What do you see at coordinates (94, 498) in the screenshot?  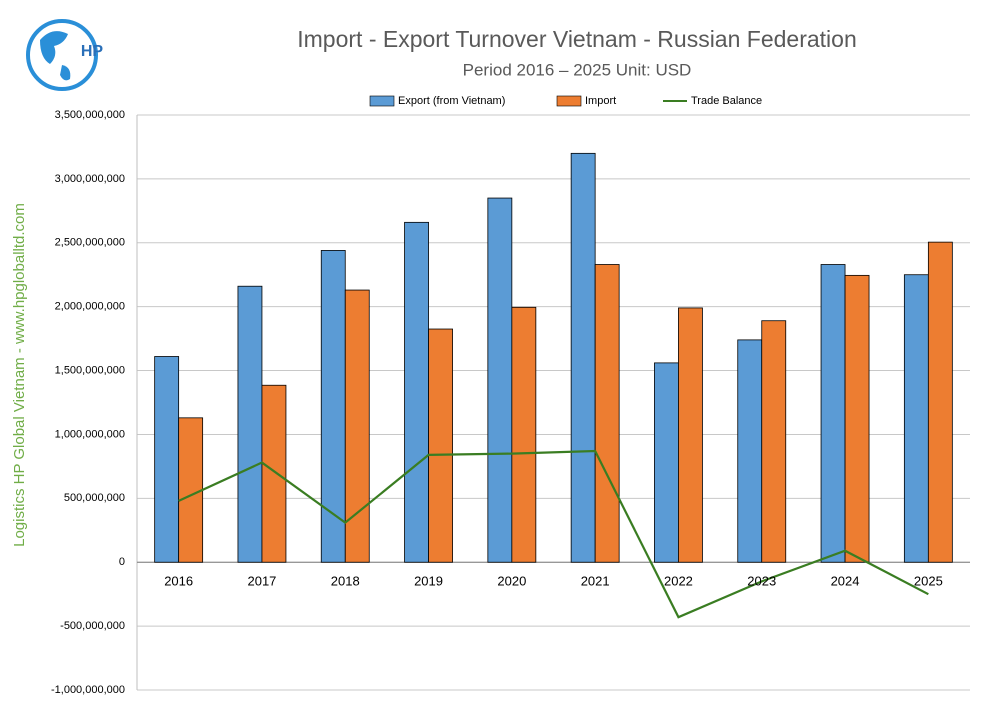 I see `y-tick-label: 500,000,000` at bounding box center [94, 498].